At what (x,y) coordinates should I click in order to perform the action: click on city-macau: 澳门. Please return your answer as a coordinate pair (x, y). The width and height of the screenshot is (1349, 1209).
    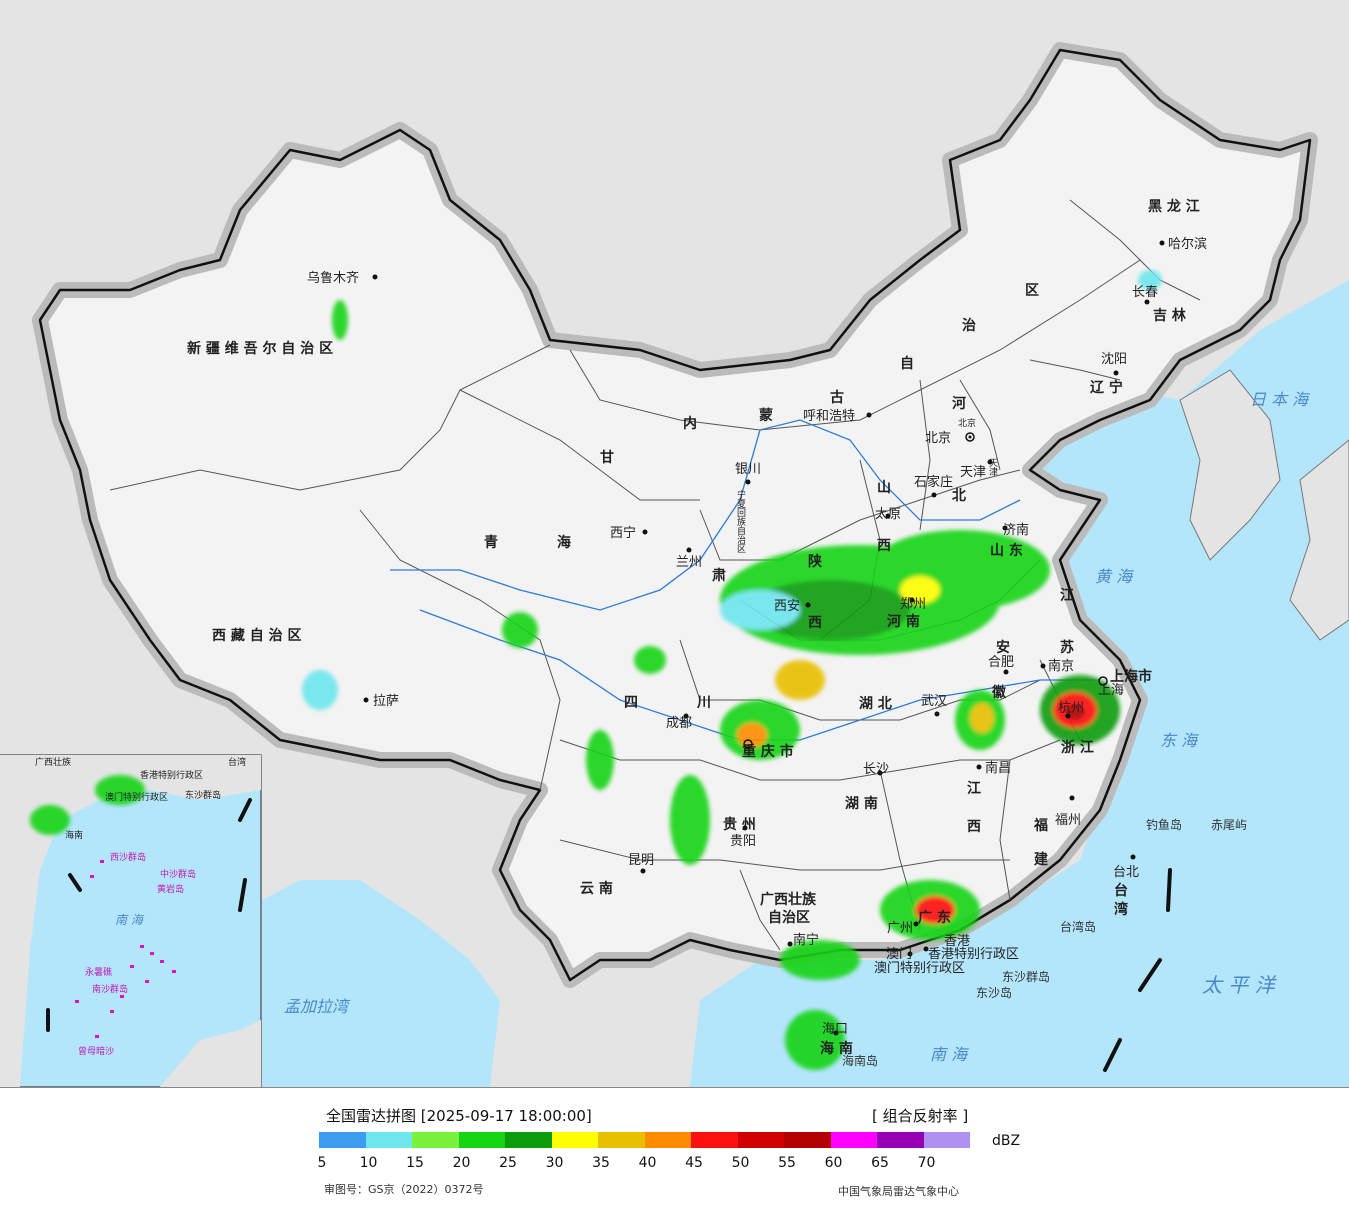
    Looking at the image, I should click on (899, 954).